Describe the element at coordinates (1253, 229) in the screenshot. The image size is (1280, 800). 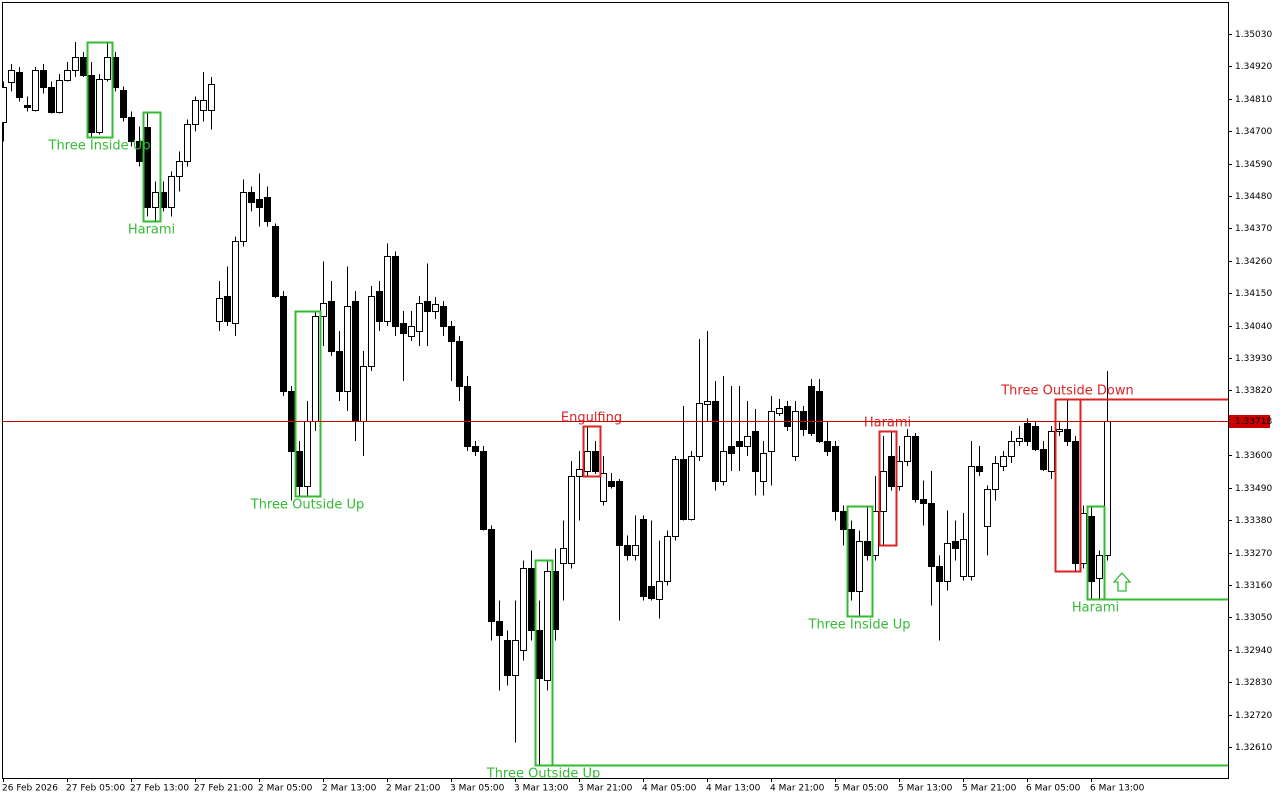
I see `y-tick-label: 1.34370` at that location.